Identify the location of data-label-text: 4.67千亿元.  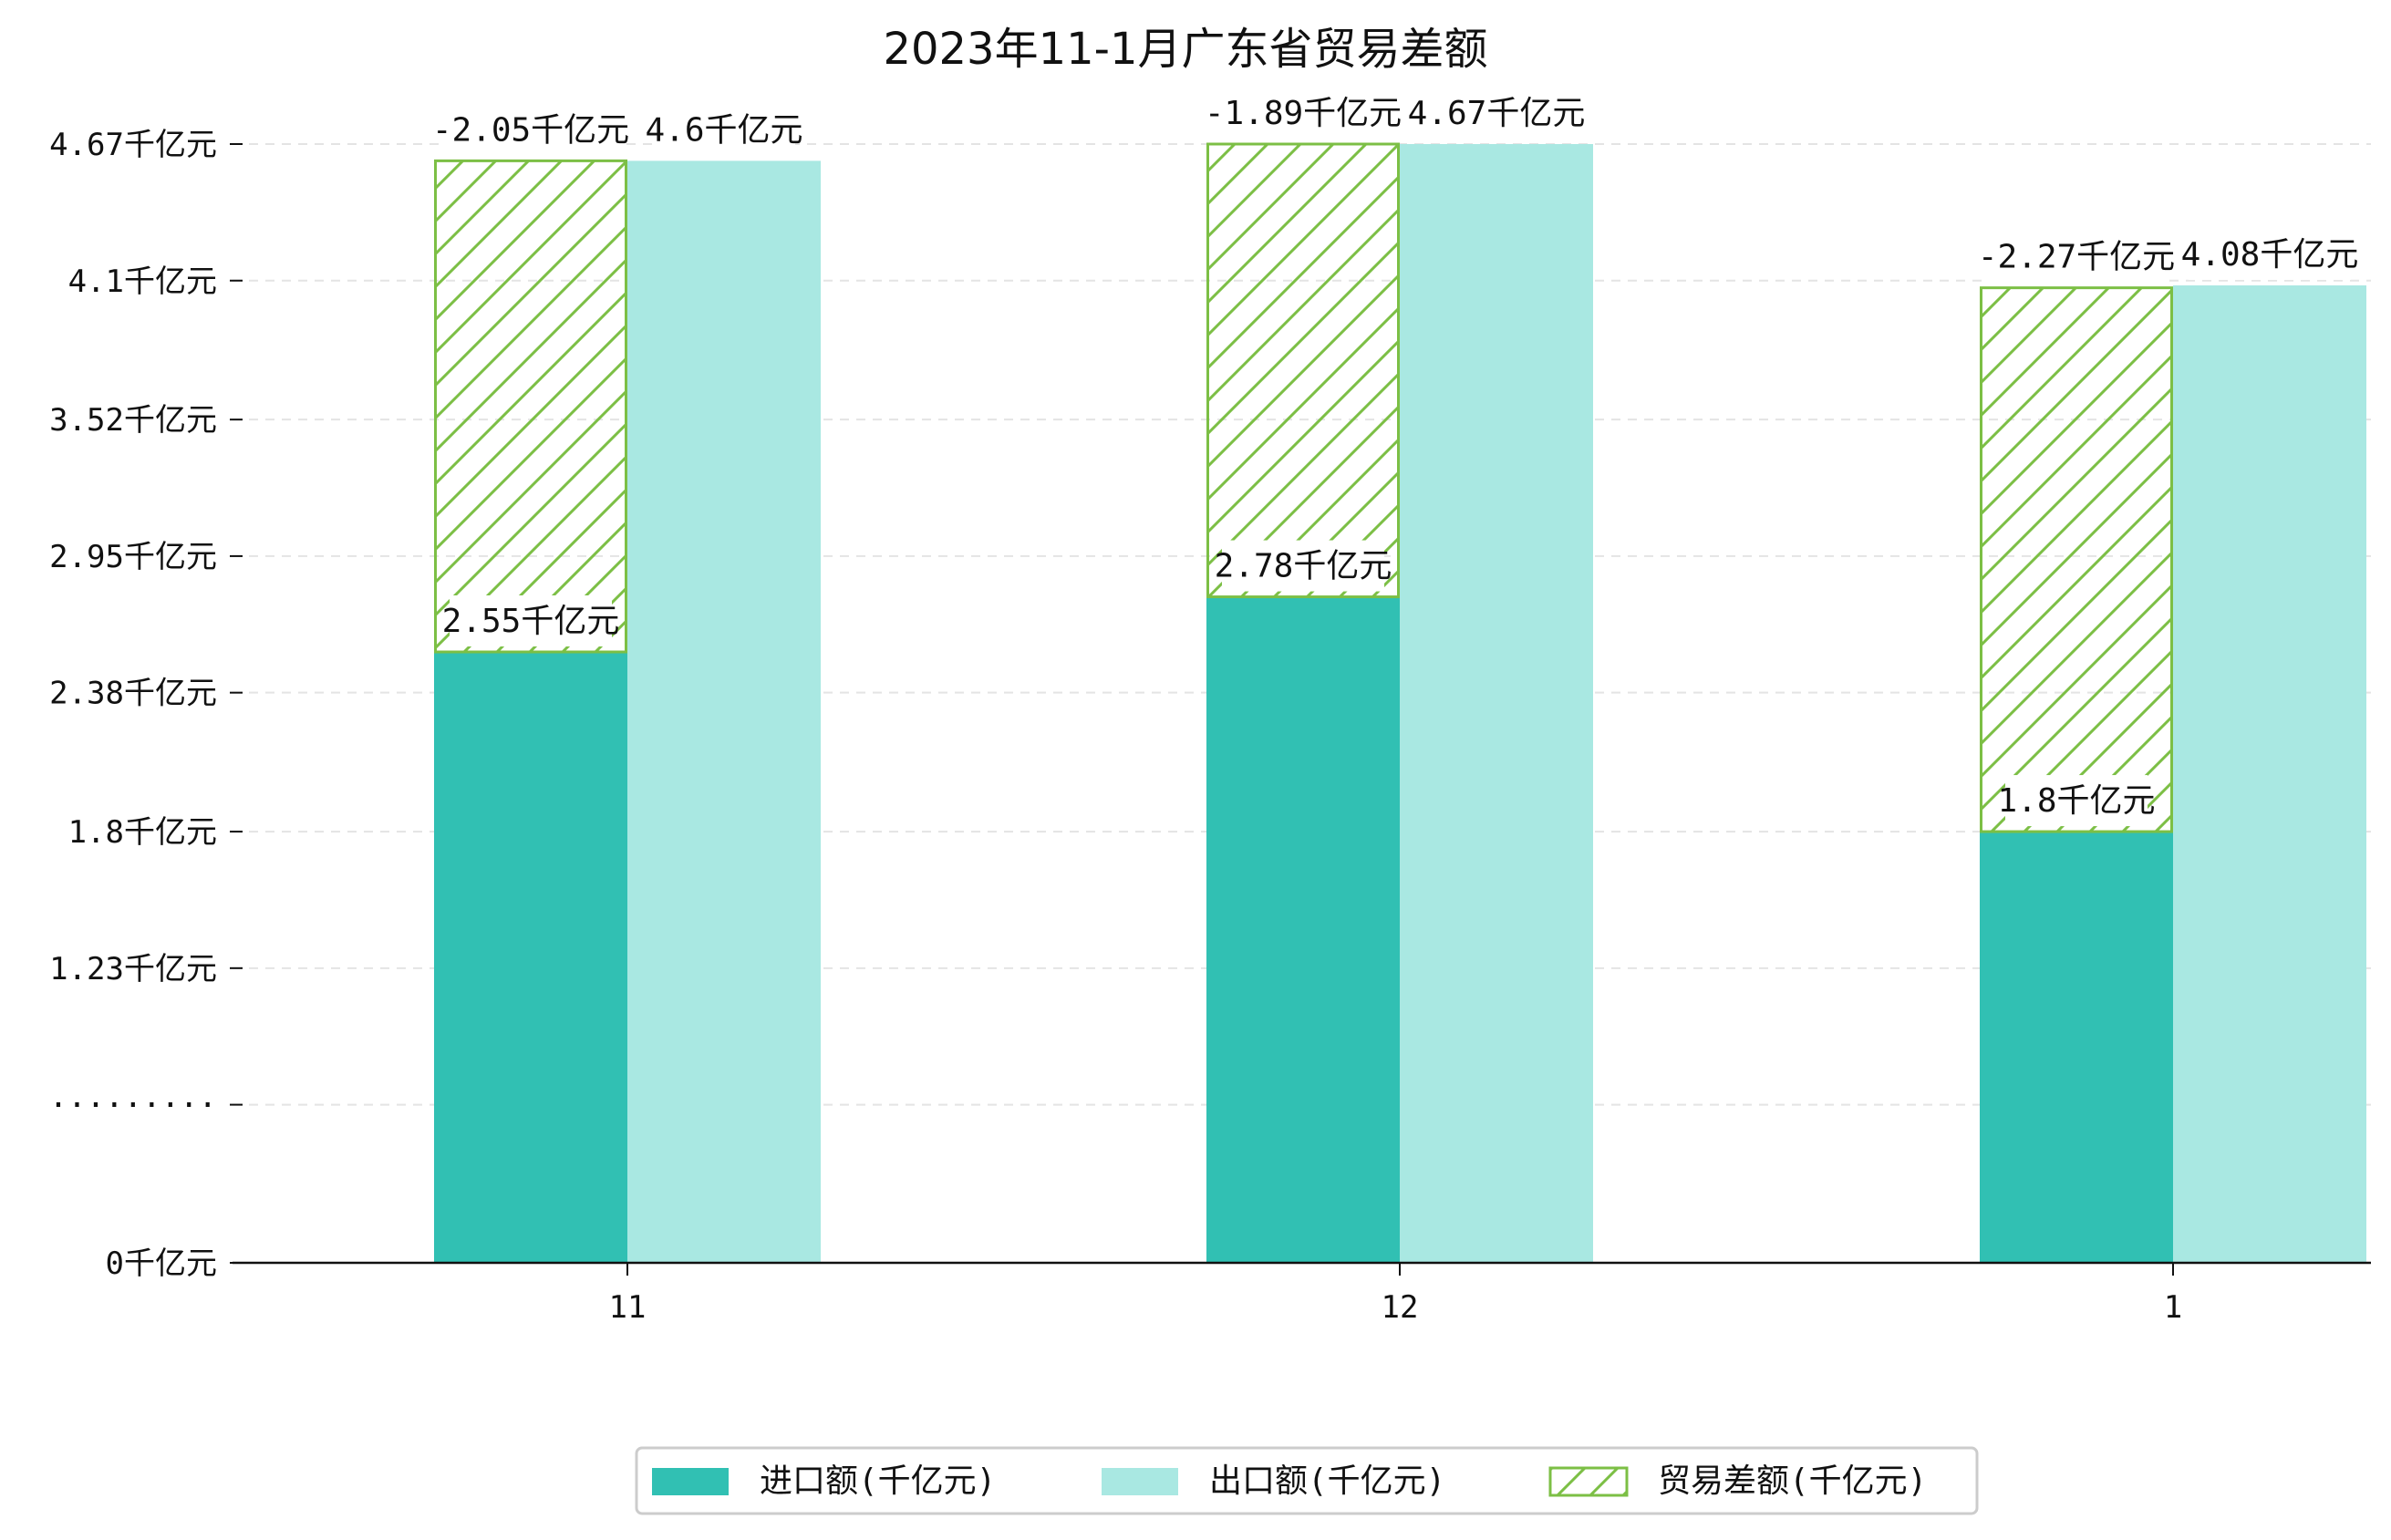
(1497, 113).